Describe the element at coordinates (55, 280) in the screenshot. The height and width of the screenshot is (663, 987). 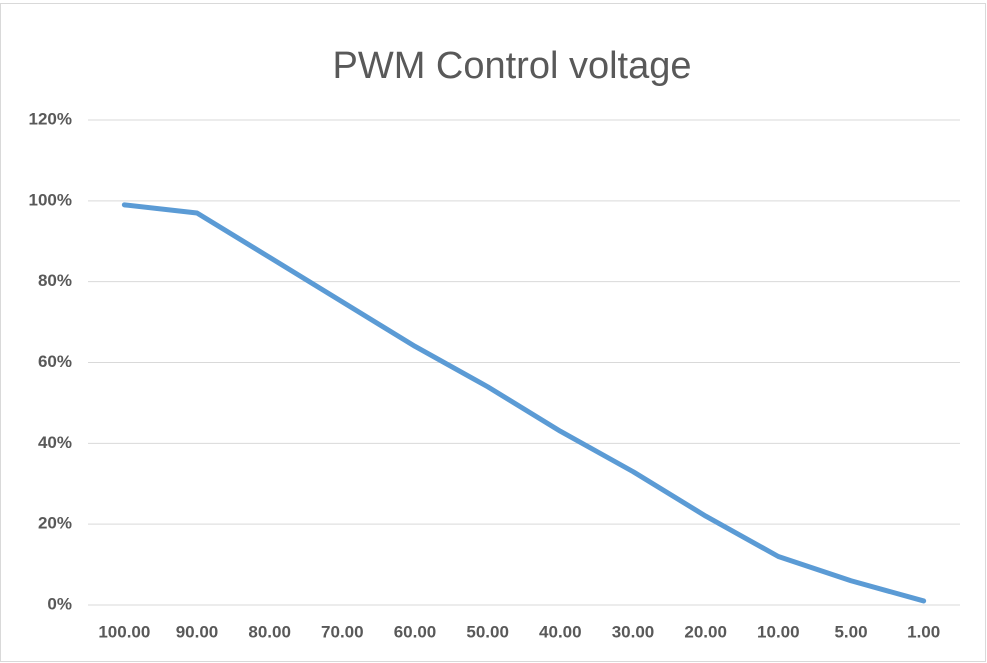
I see `y-tick-label: 80%` at that location.